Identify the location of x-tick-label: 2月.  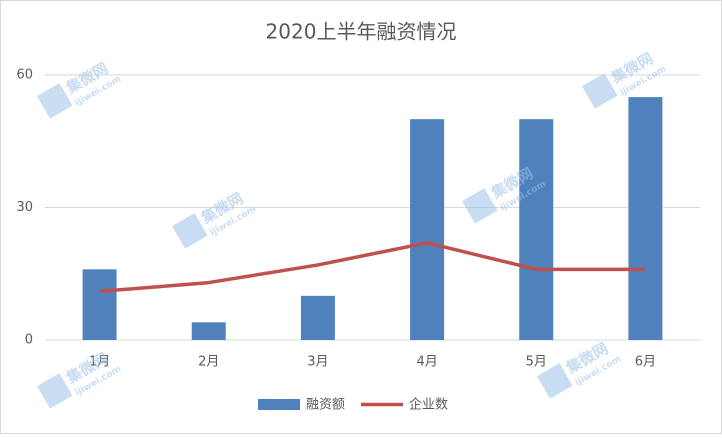
(208, 362).